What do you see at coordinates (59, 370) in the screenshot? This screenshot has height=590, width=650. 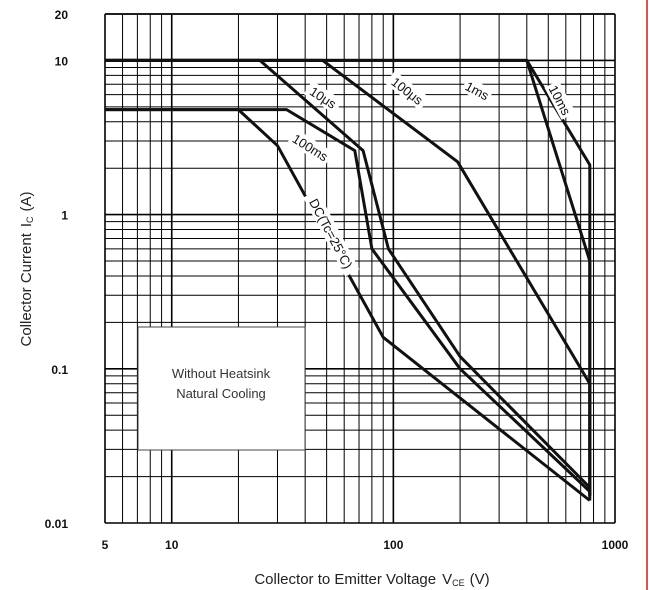 I see `y-tick-label: 0.1` at bounding box center [59, 370].